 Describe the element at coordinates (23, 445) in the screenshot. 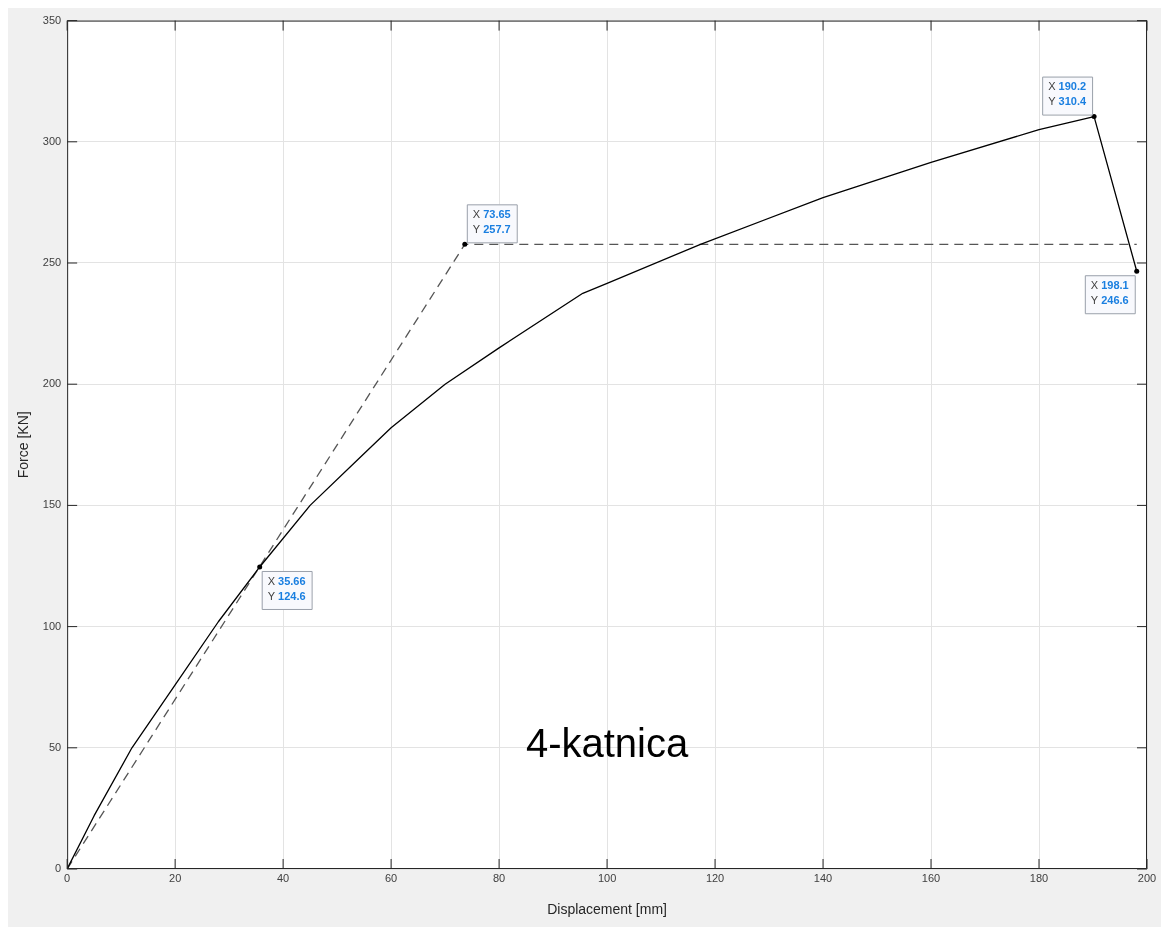

I see `y-axis-title: Force [KN]` at that location.